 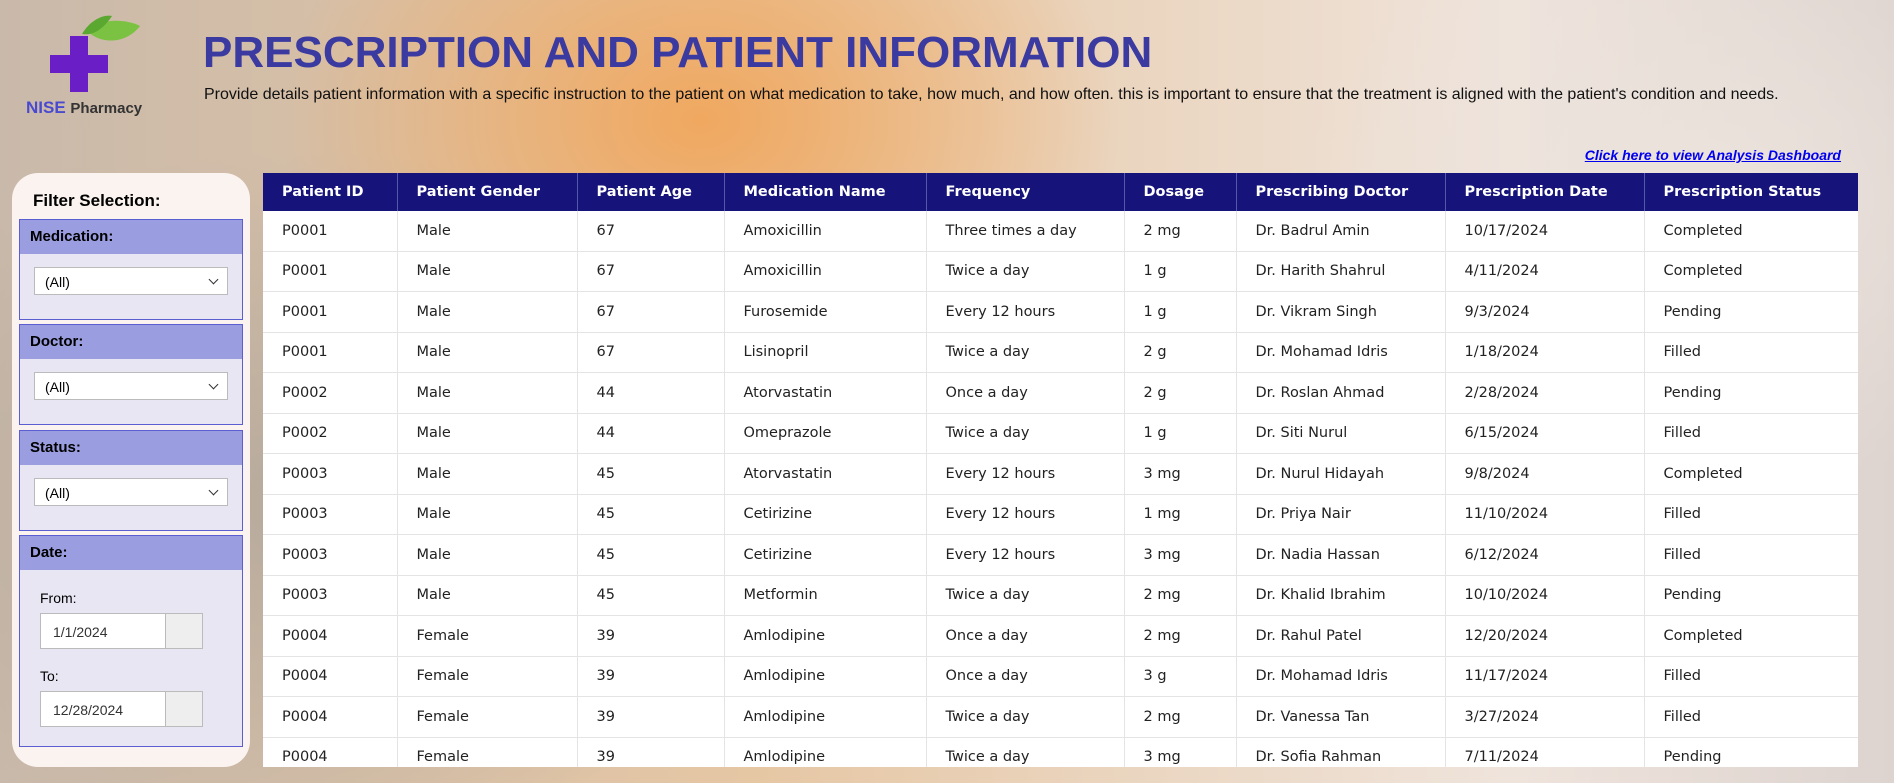 What do you see at coordinates (1545, 393) in the screenshot?
I see `table-cell: 2/28/2024` at bounding box center [1545, 393].